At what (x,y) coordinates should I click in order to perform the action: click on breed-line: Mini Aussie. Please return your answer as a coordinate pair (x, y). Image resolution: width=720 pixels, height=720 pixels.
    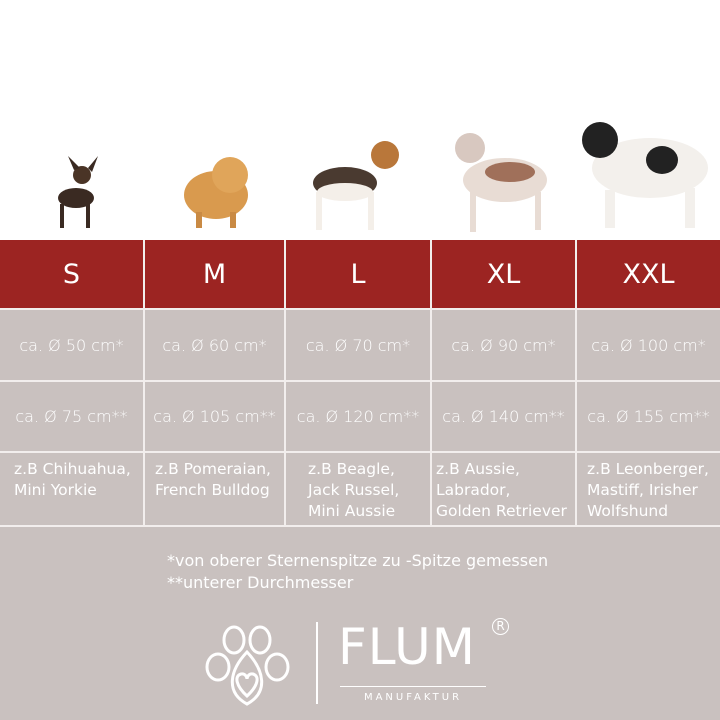
    Looking at the image, I should click on (352, 511).